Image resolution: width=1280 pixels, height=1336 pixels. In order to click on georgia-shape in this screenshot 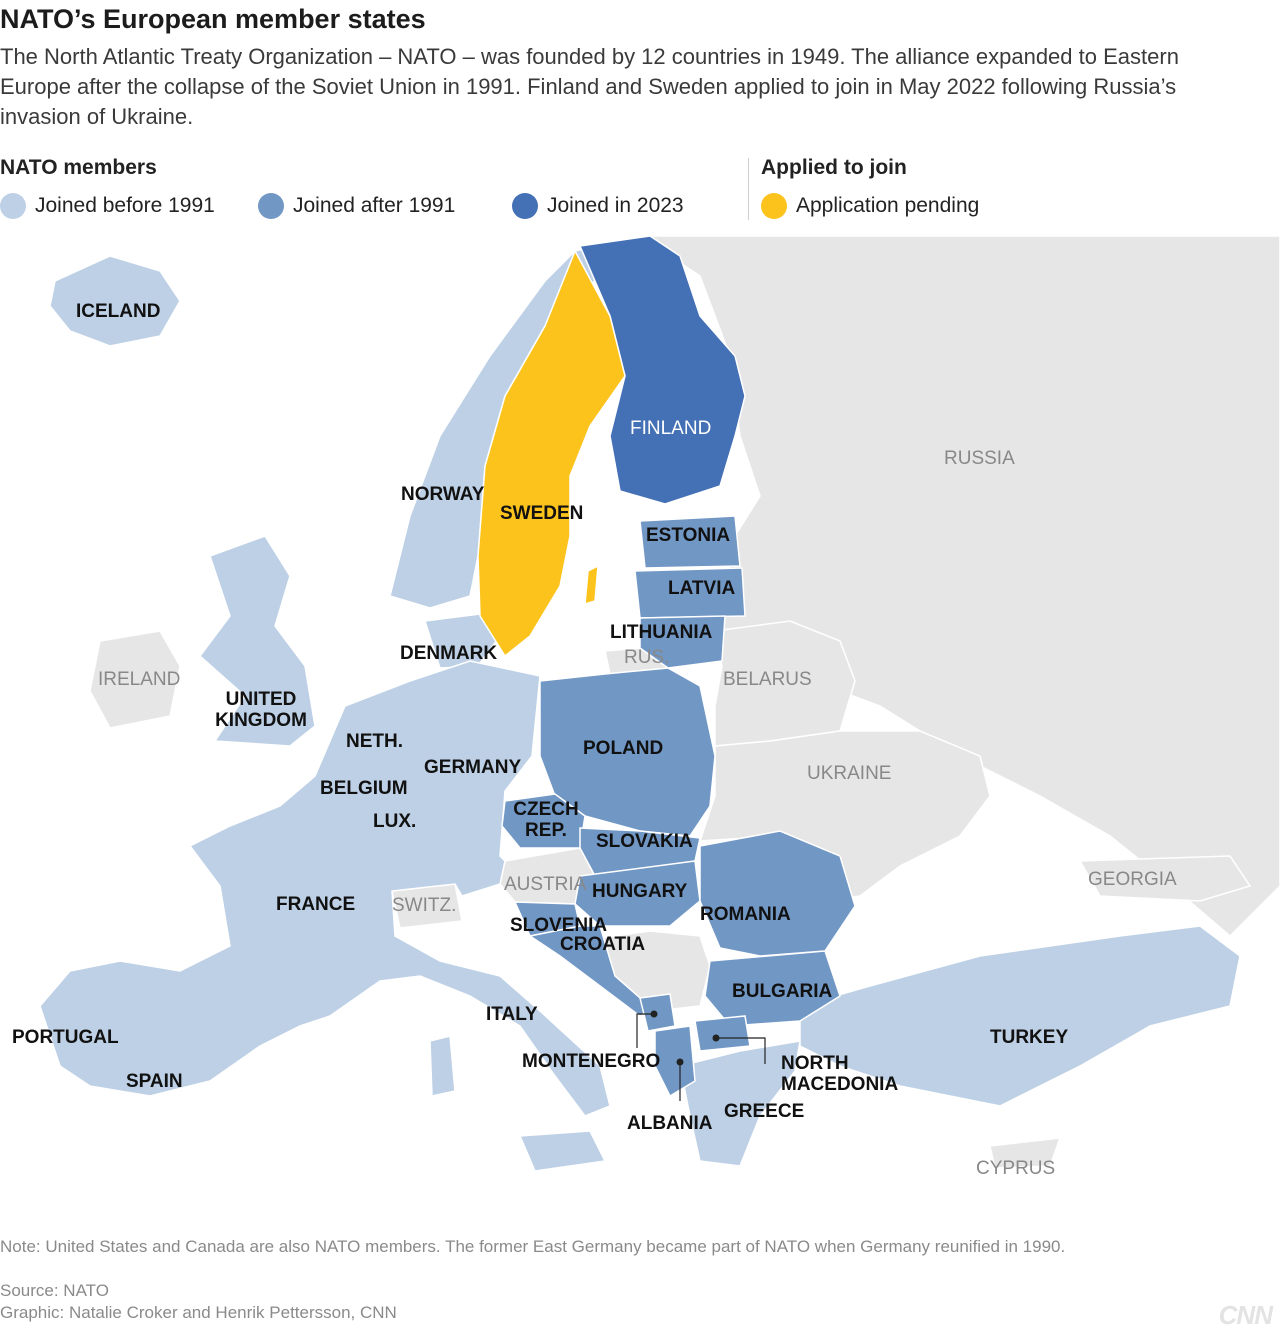, I will do `click(1165, 878)`.